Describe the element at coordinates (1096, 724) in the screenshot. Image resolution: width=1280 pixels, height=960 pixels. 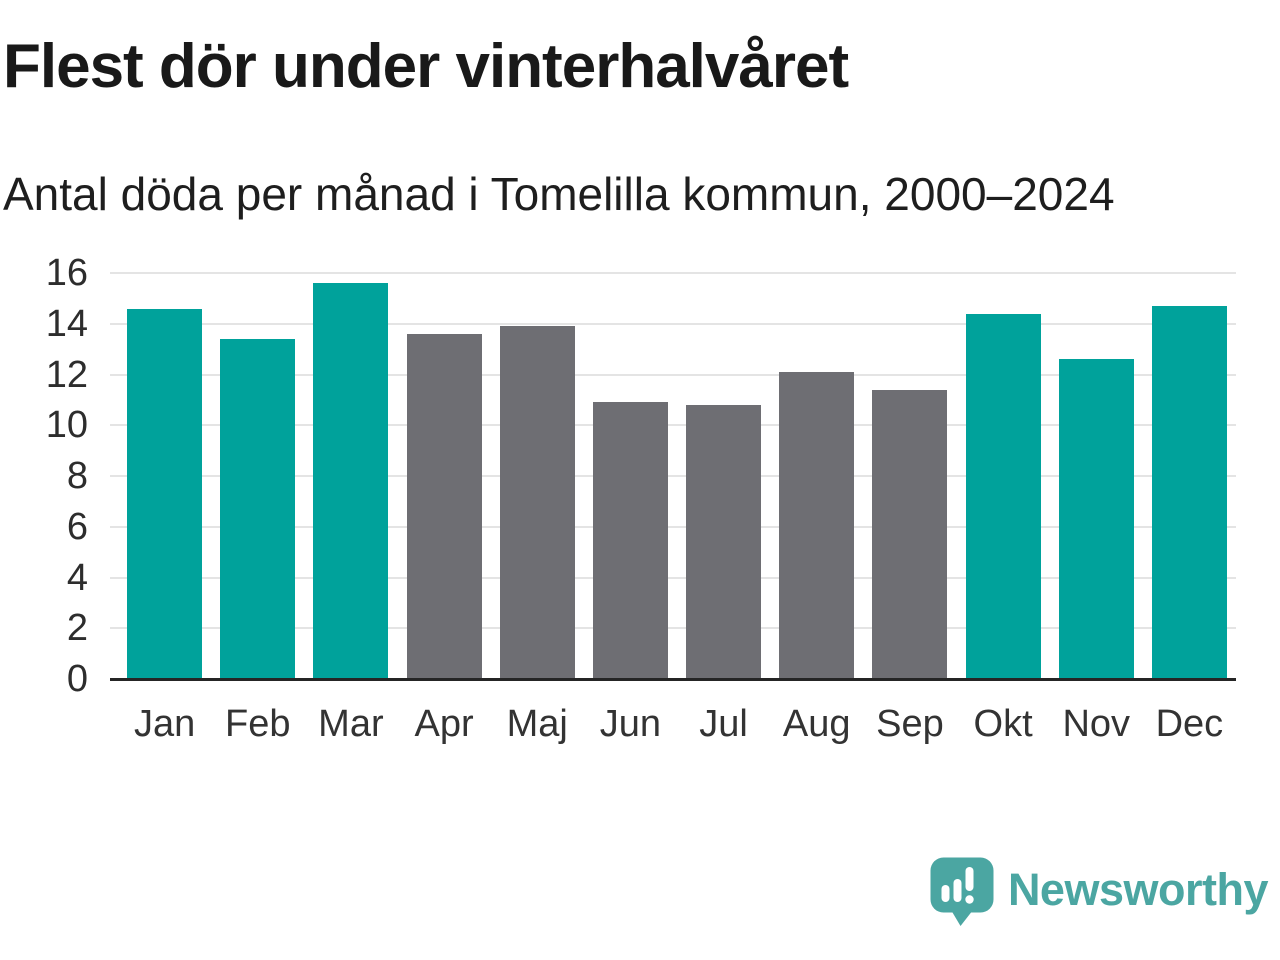
I see `x-tick-label-Nov: Nov` at that location.